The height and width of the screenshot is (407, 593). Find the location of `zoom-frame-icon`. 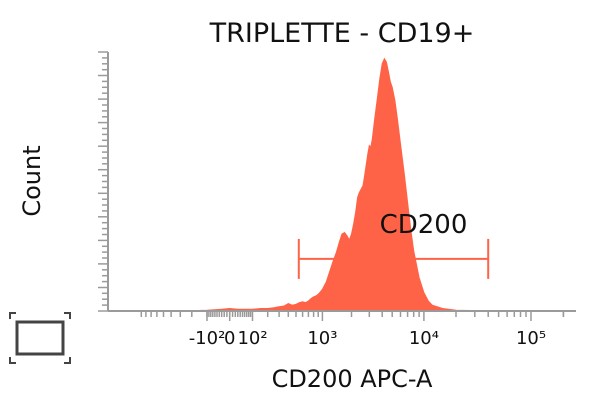

zoom-frame-icon is located at coordinates (40, 338).